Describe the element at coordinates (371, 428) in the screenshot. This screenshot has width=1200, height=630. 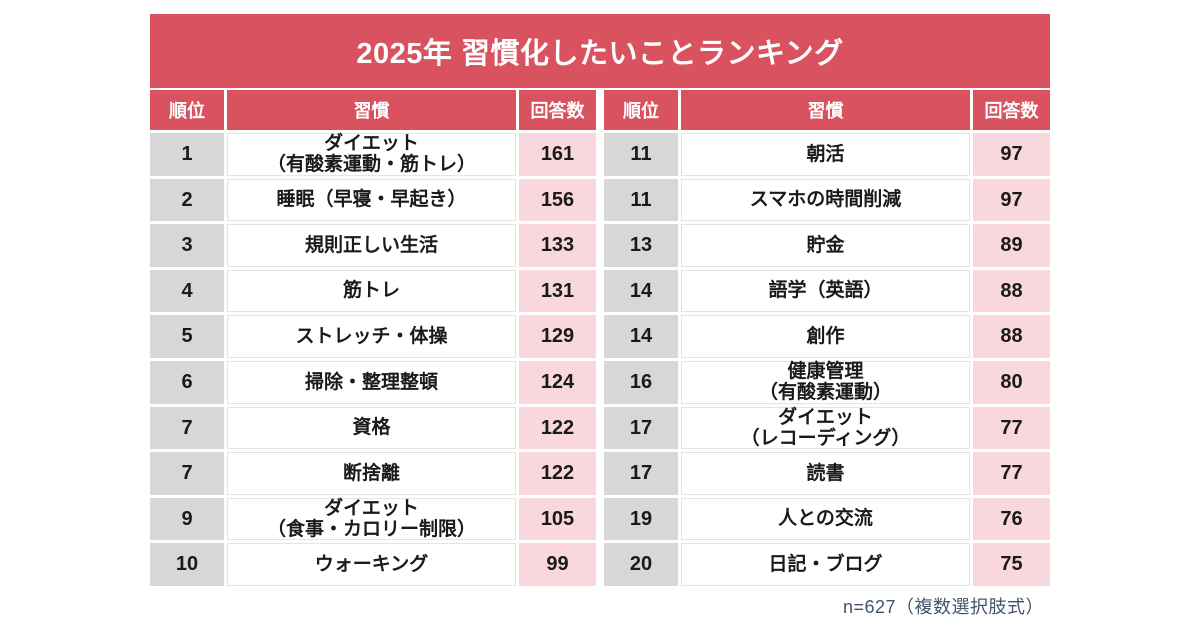
I see `habit-cell: 資格` at that location.